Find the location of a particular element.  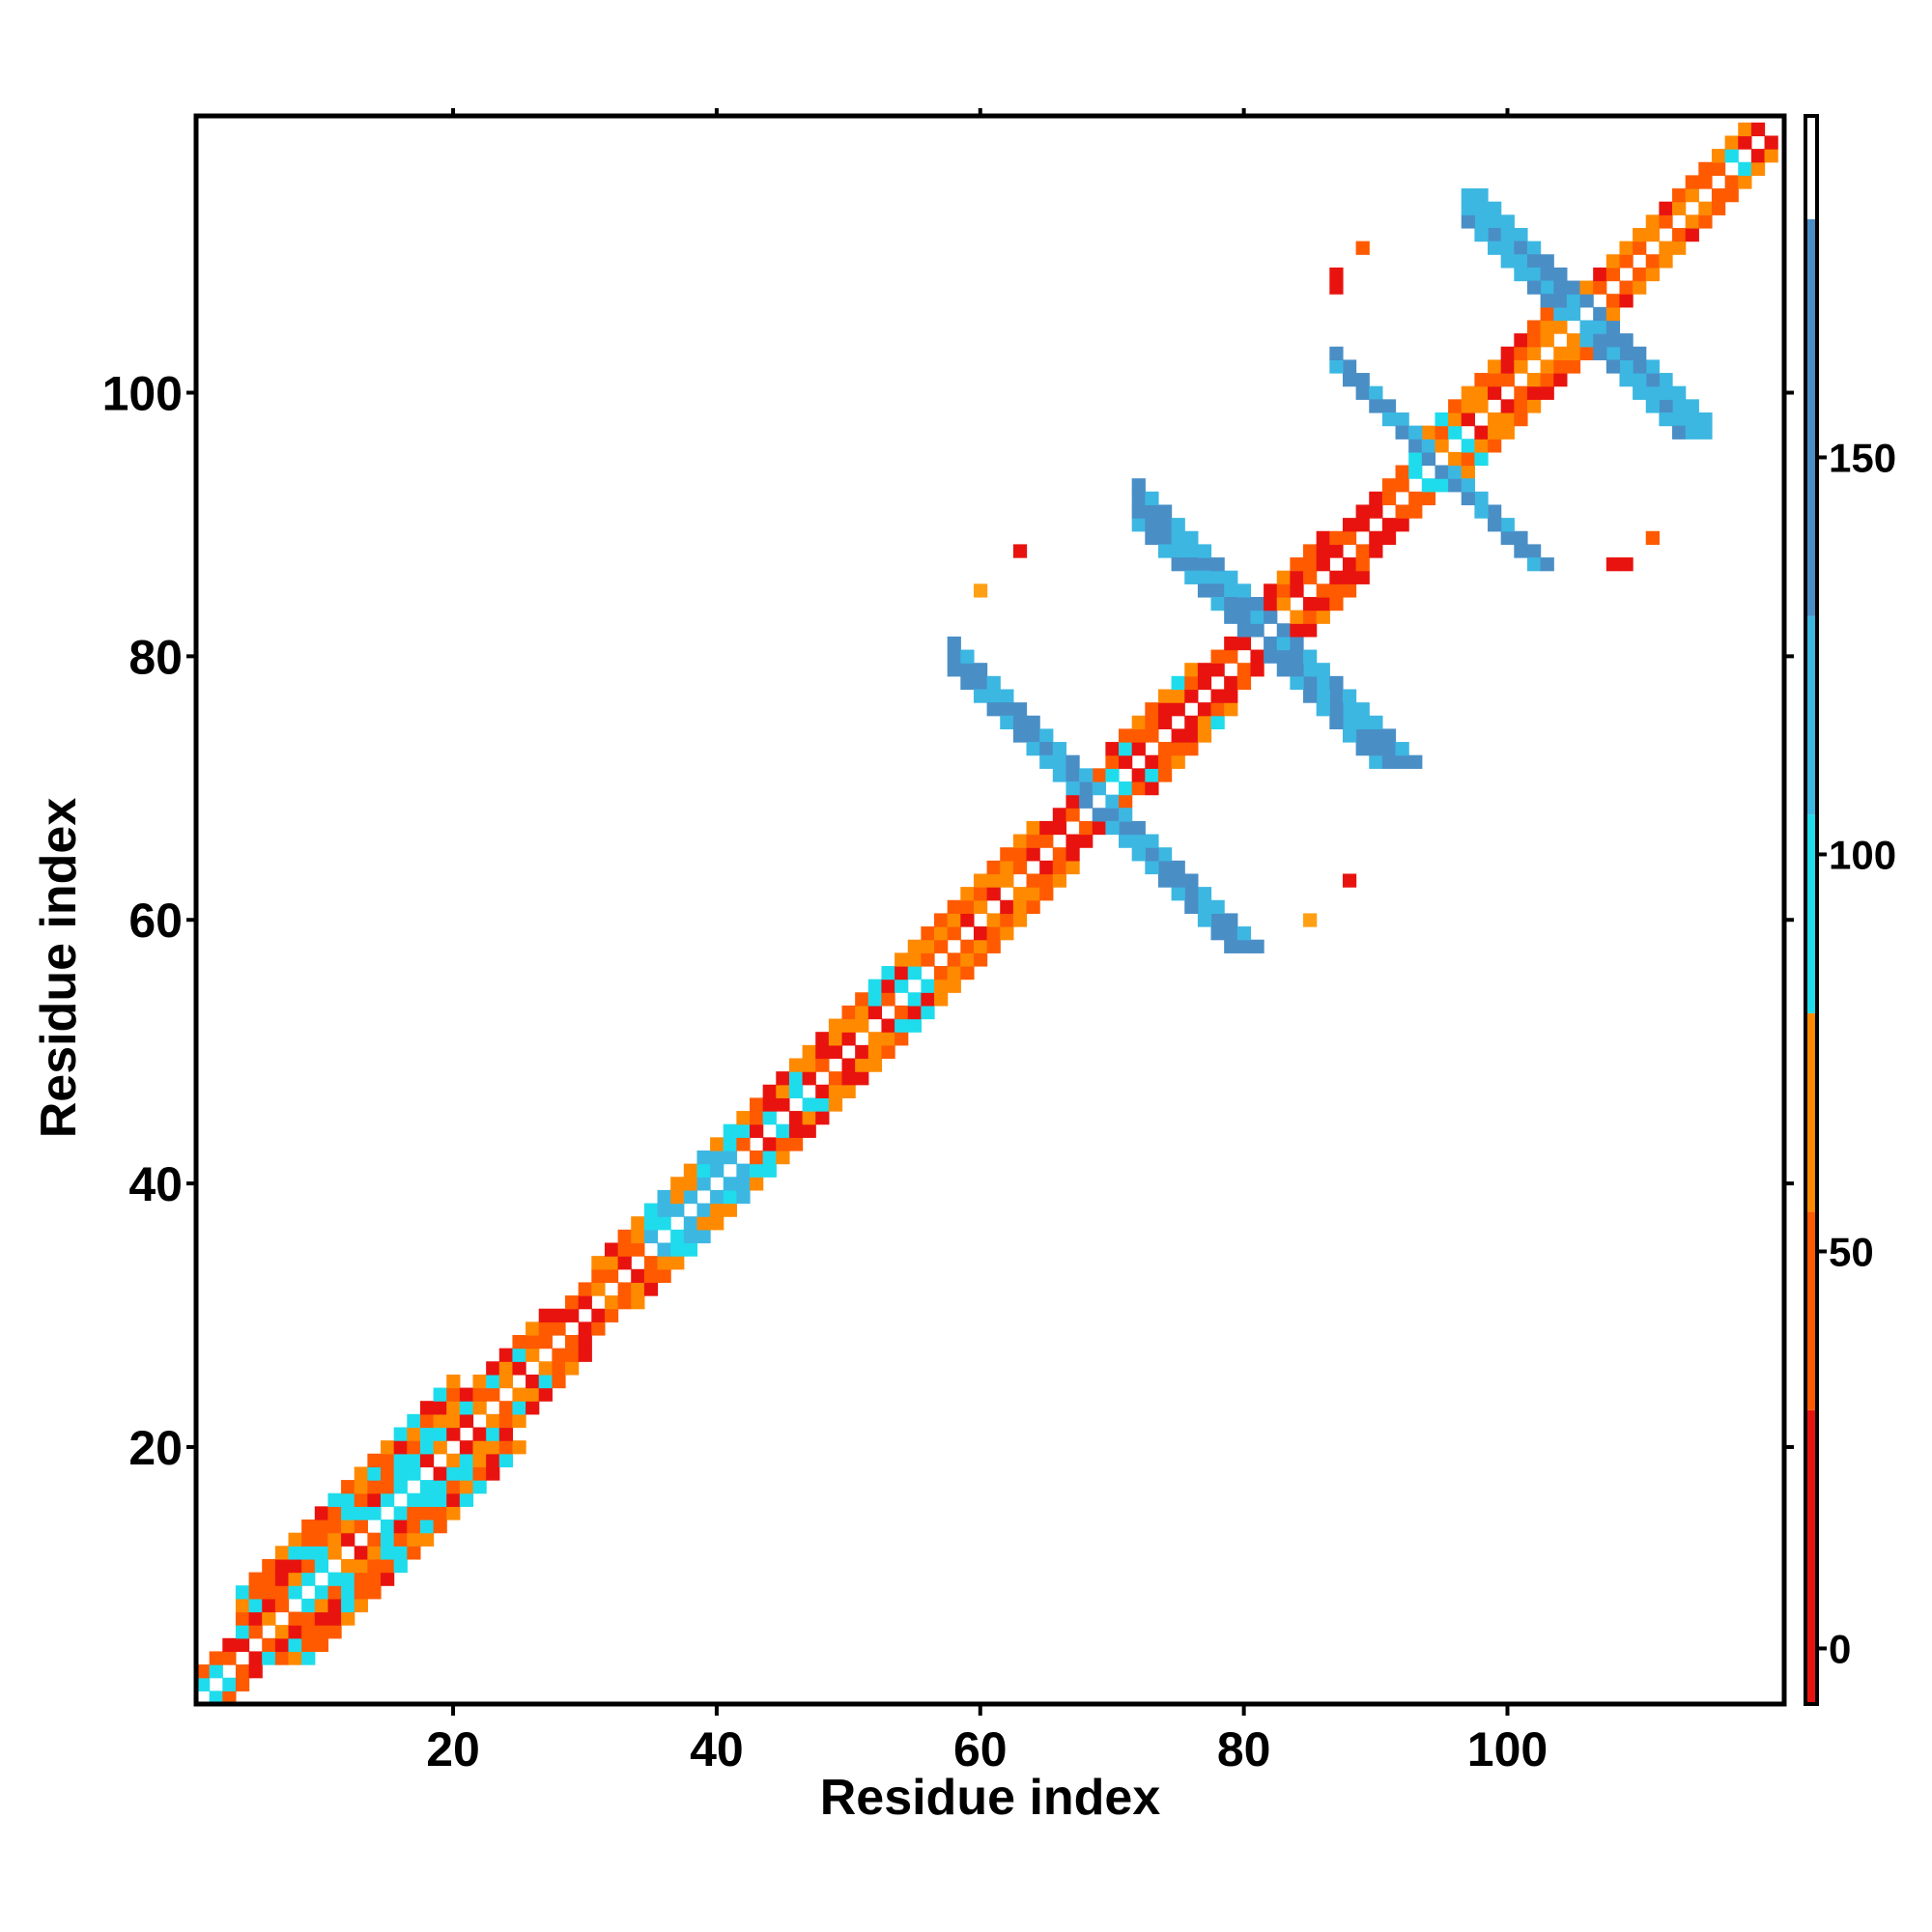

y-tick-label: 40 is located at coordinates (155, 1184).